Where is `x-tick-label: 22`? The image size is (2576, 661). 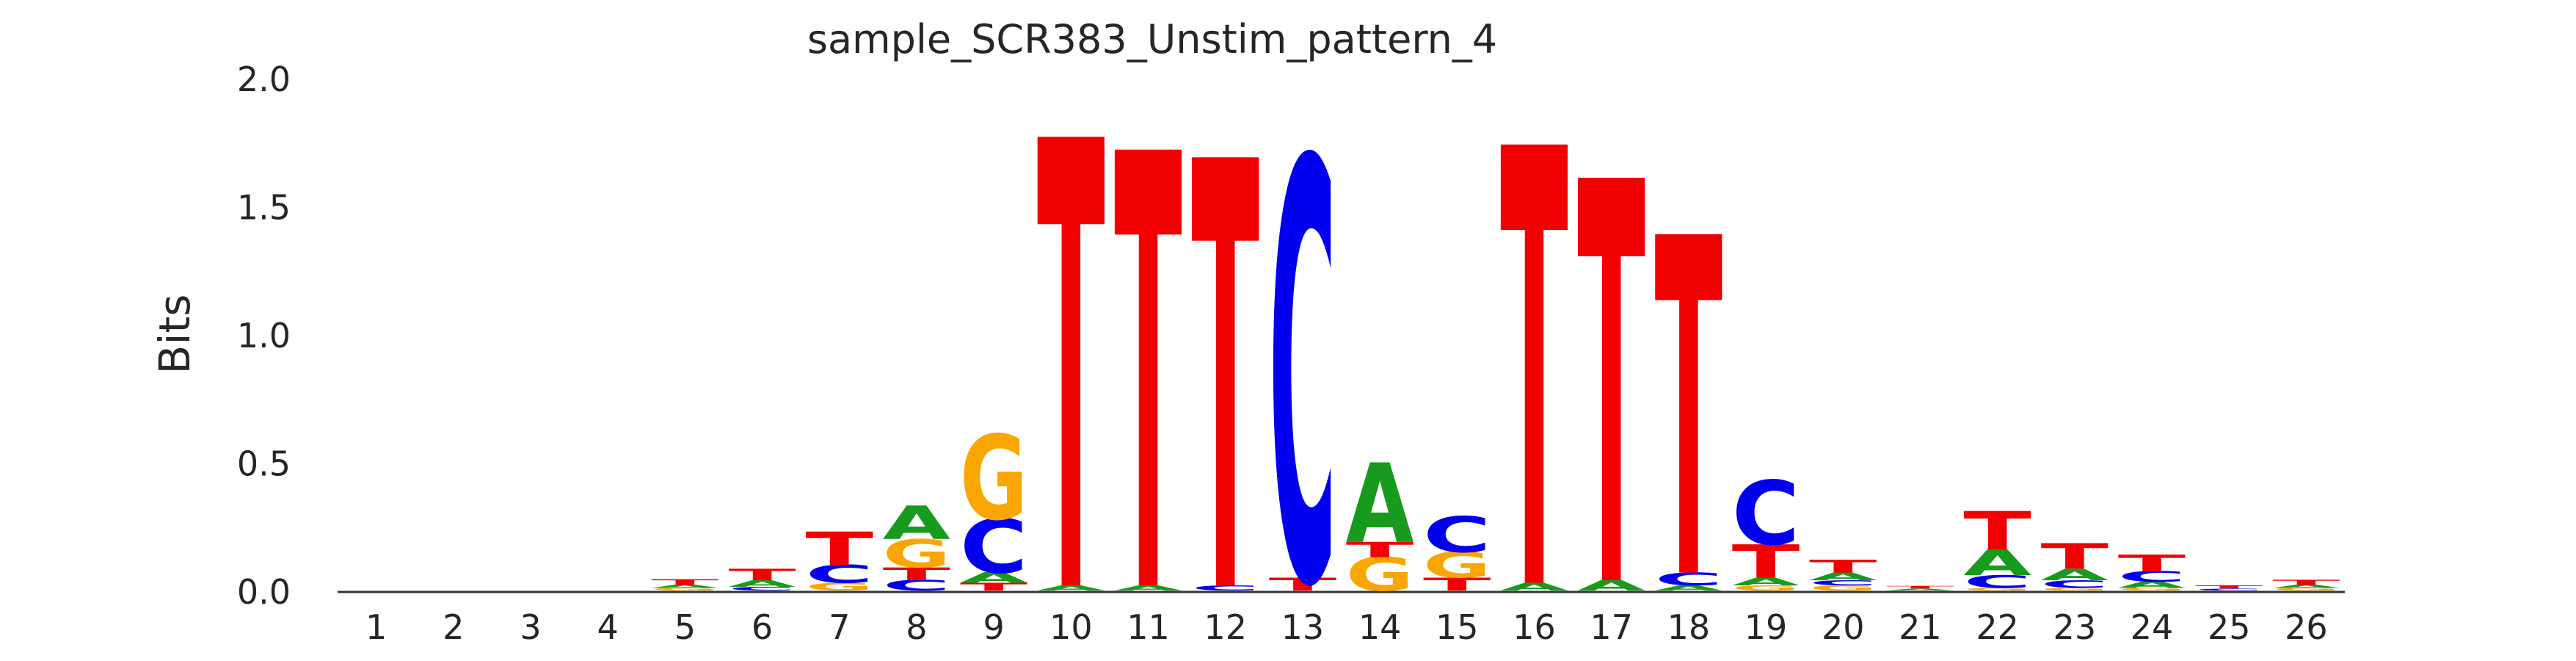
x-tick-label: 22 is located at coordinates (1997, 627).